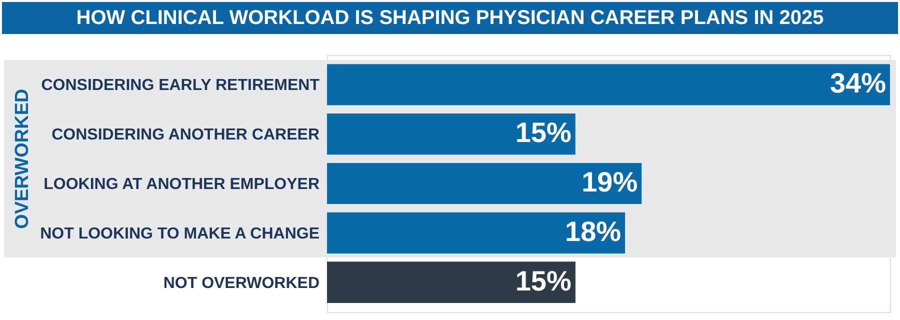  What do you see at coordinates (593, 231) in the screenshot?
I see `data-label: 18%` at bounding box center [593, 231].